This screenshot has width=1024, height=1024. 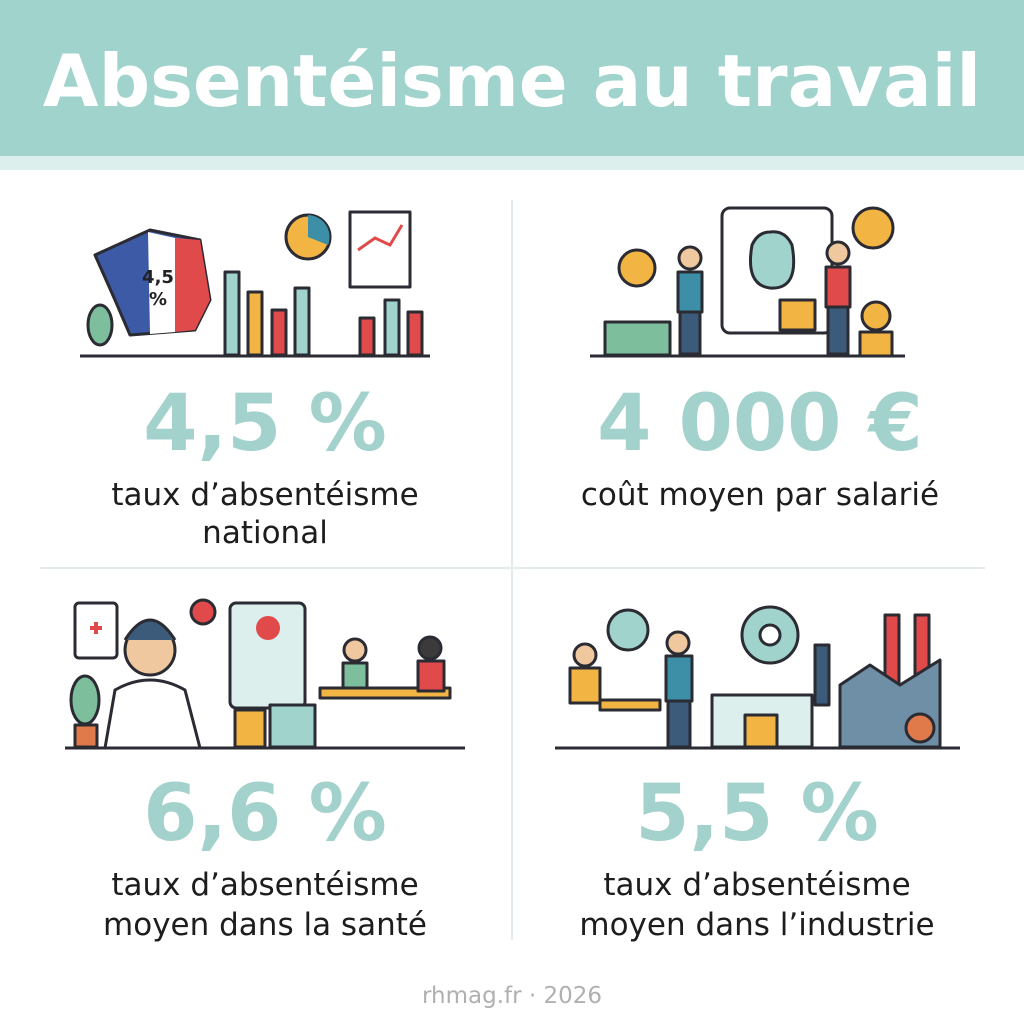 What do you see at coordinates (265, 925) in the screenshot?
I see `card-label: moyen dans la santé` at bounding box center [265, 925].